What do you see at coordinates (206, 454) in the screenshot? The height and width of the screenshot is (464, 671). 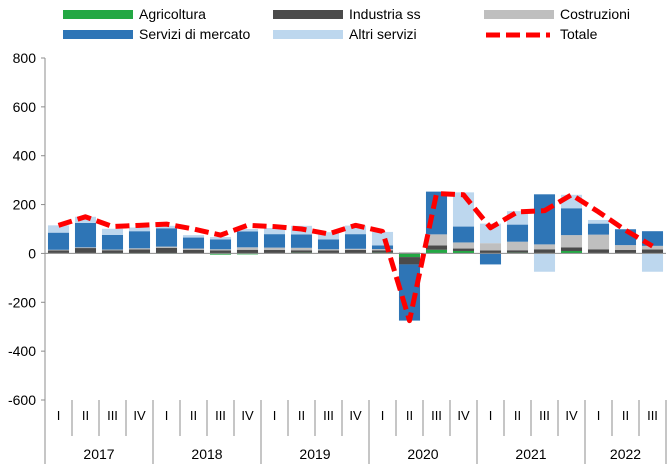 I see `year-label: 2018` at bounding box center [206, 454].